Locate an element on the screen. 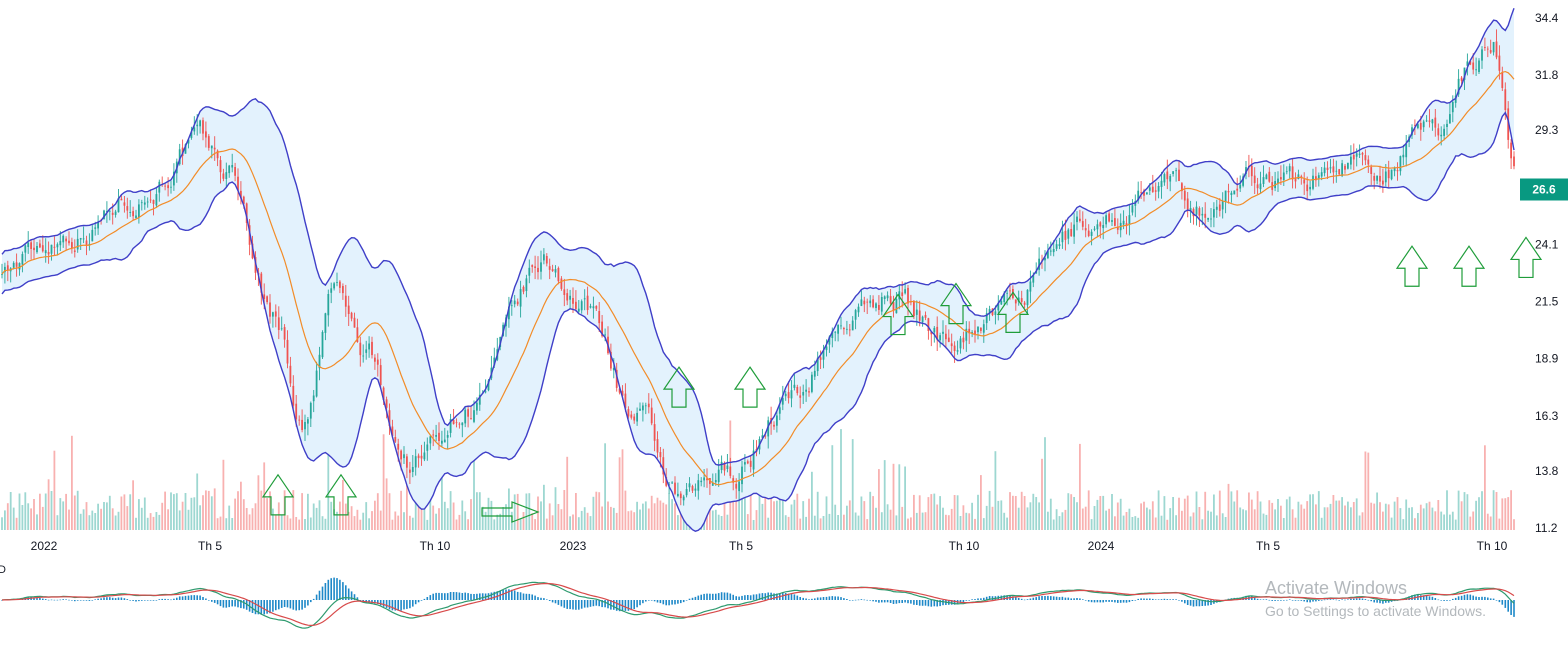  time-axis: 2022 Th 5 Th 10 2023 Th 5 Th 10 2024 Th 5 Th 10 is located at coordinates (769, 546).